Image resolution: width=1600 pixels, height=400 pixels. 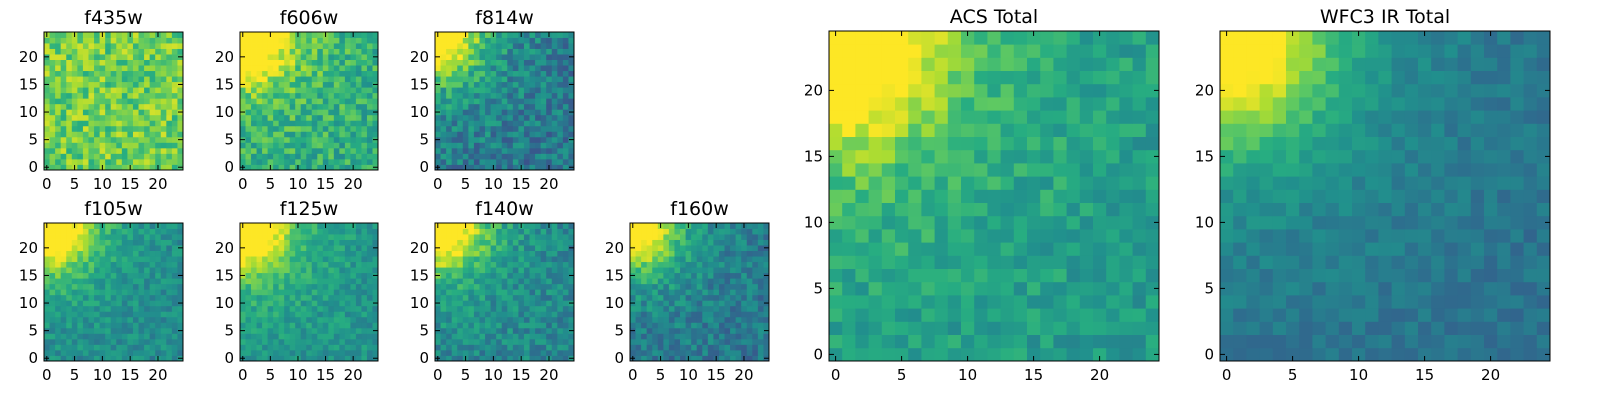 I want to click on x-tick-label: 20, so click(x=157, y=375).